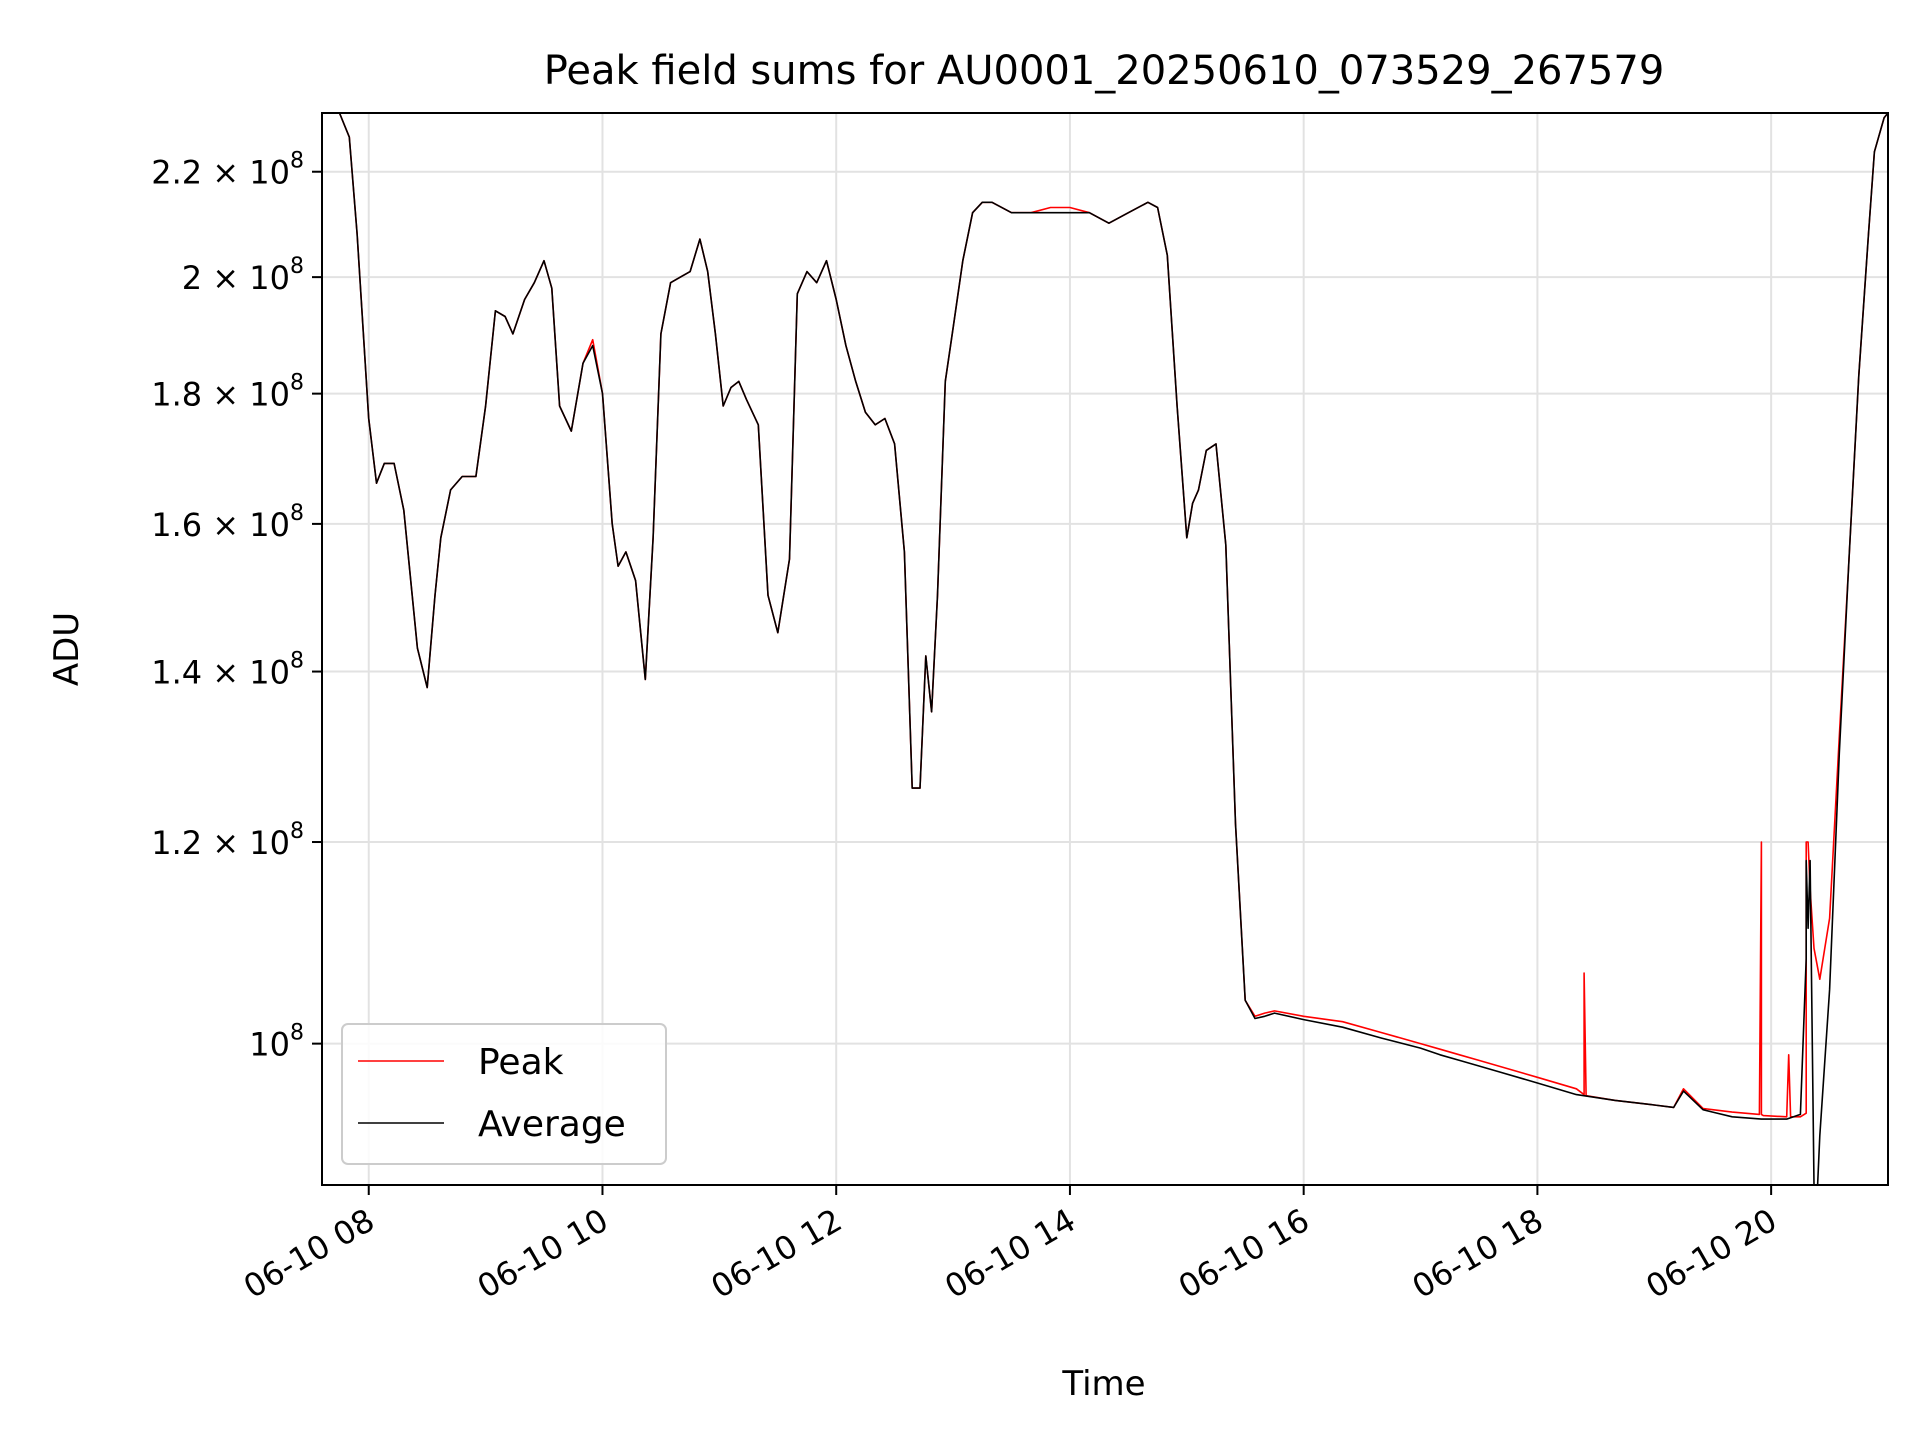 The height and width of the screenshot is (1440, 1920). I want to click on legend-box, so click(504, 1094).